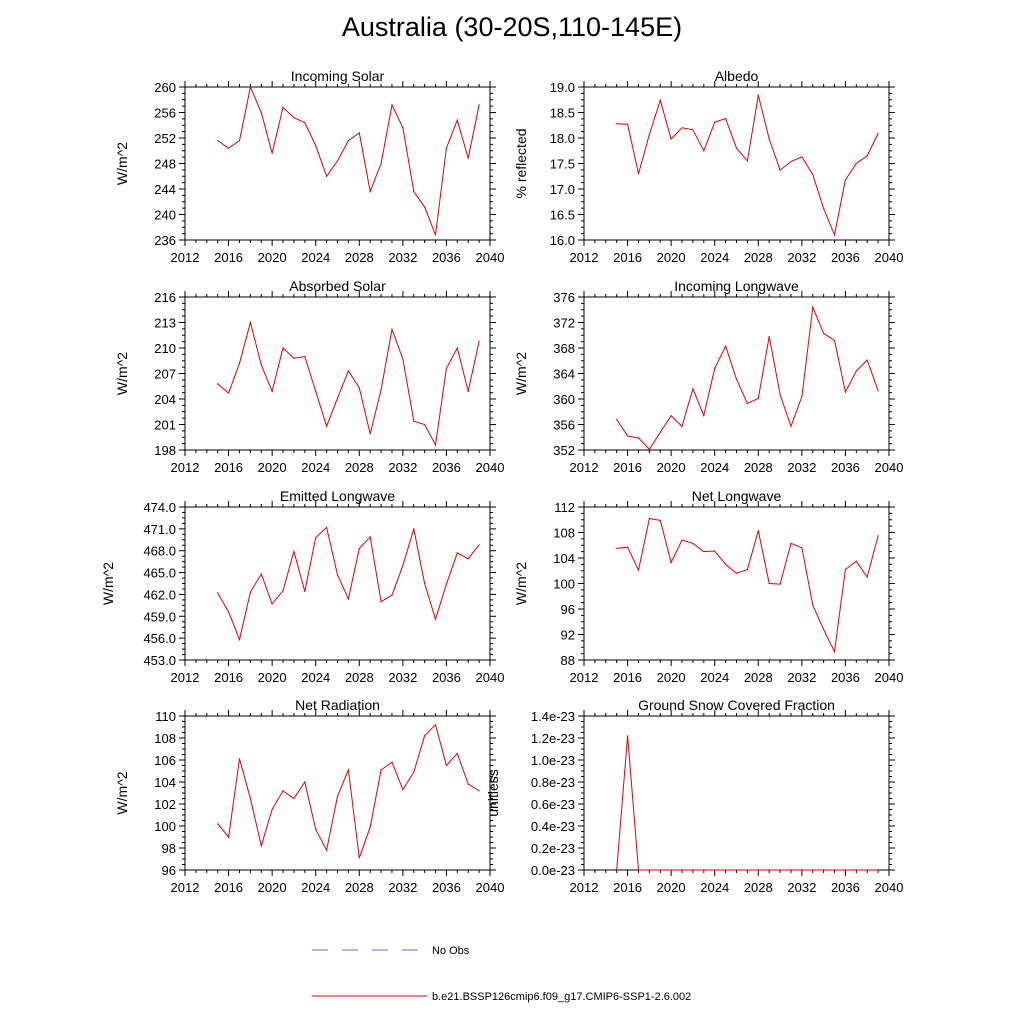  What do you see at coordinates (564, 399) in the screenshot?
I see `y-tick-label: 360` at bounding box center [564, 399].